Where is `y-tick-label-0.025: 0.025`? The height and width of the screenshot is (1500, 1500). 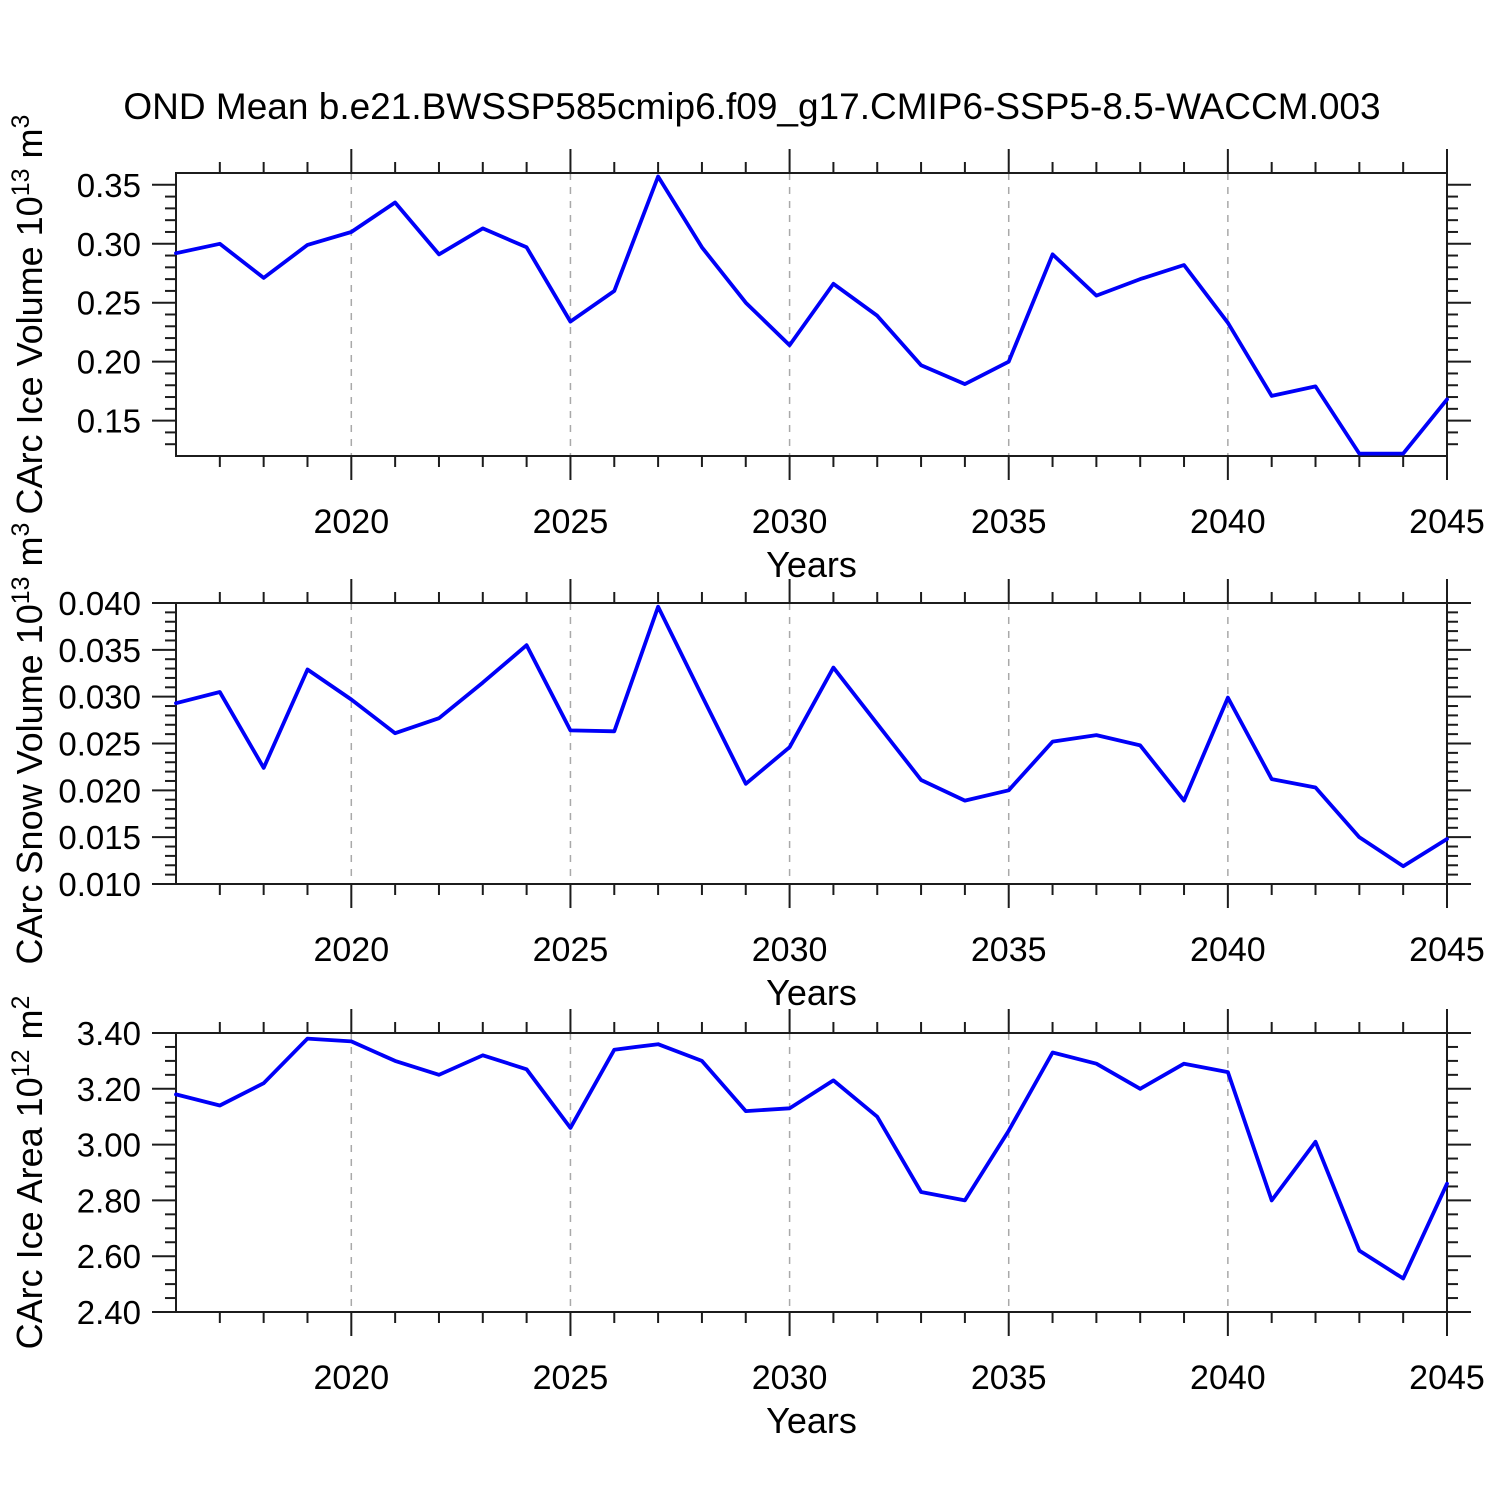 y-tick-label-0.025: 0.025 is located at coordinates (99, 744).